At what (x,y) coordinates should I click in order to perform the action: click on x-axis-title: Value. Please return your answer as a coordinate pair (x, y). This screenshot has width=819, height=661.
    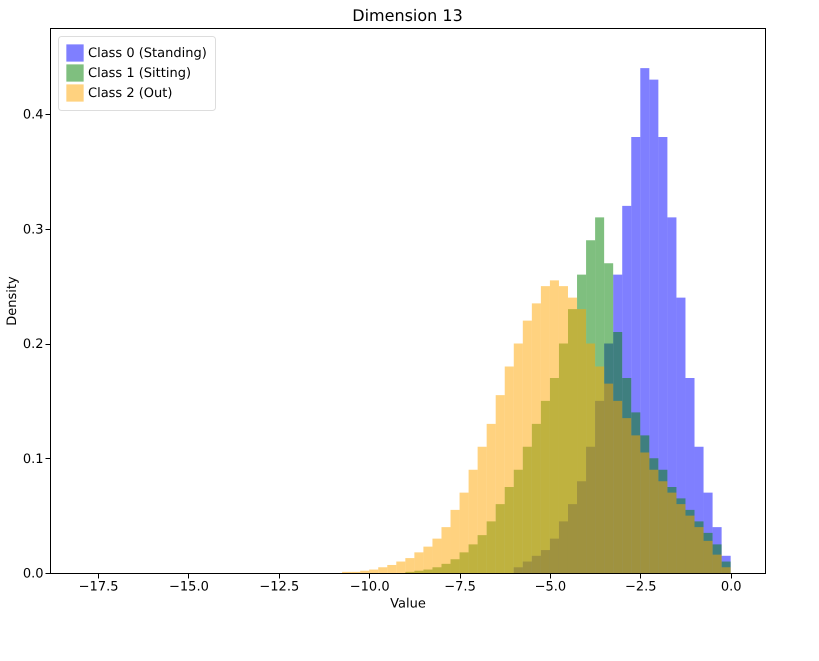
    Looking at the image, I should click on (408, 604).